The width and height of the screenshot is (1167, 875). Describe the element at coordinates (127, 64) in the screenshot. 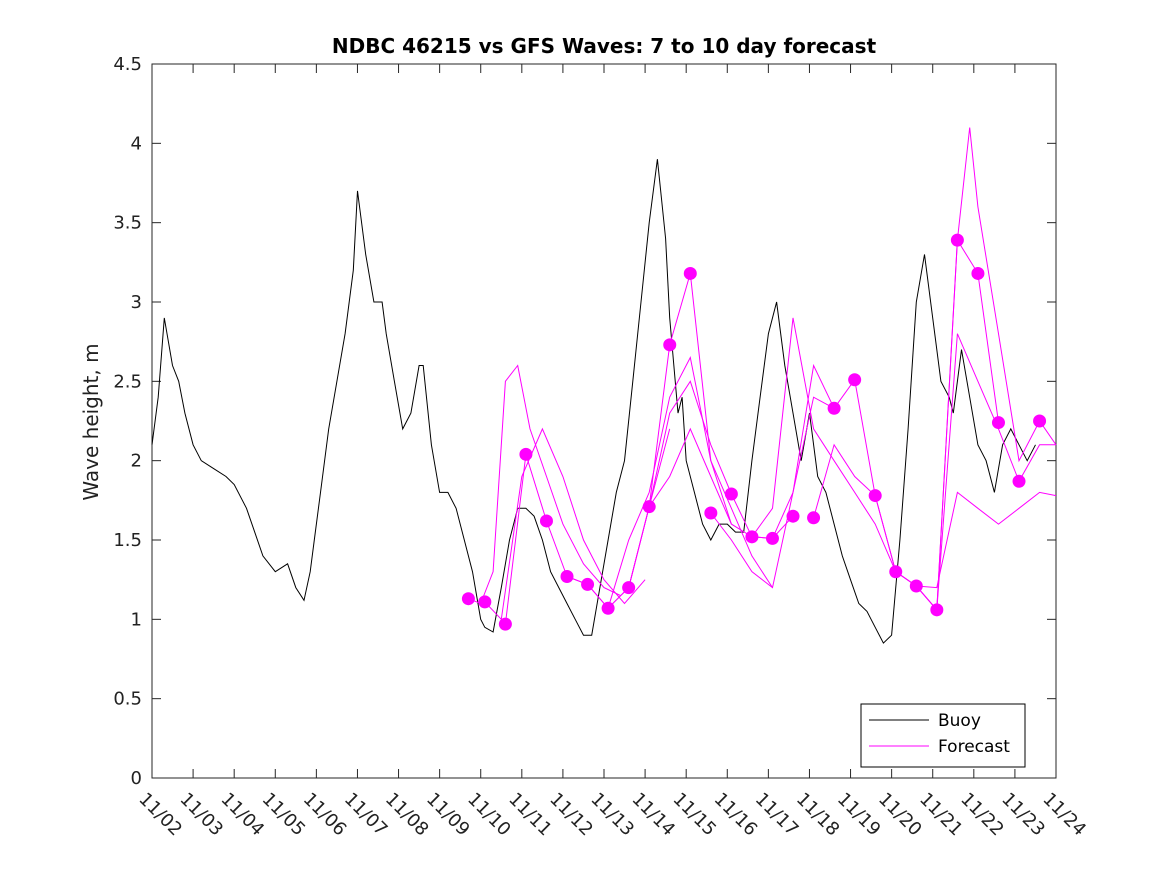

I see `y-tick-label: 4.5` at that location.